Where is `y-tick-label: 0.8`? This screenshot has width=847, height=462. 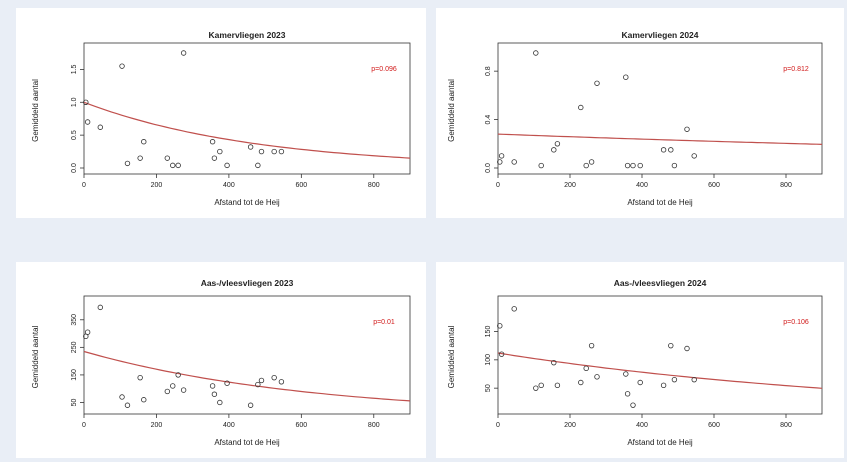 y-tick-label: 0.8 is located at coordinates (488, 71).